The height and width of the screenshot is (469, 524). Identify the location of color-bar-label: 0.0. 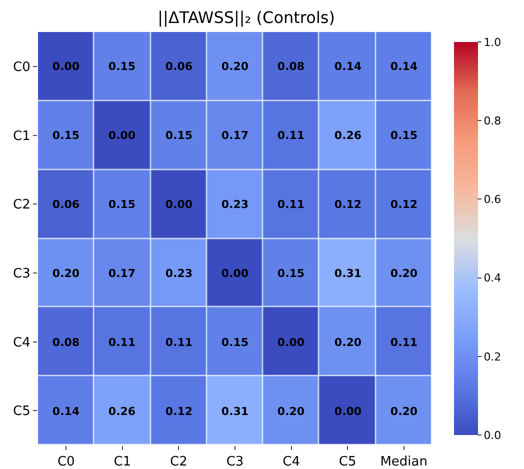
(493, 435).